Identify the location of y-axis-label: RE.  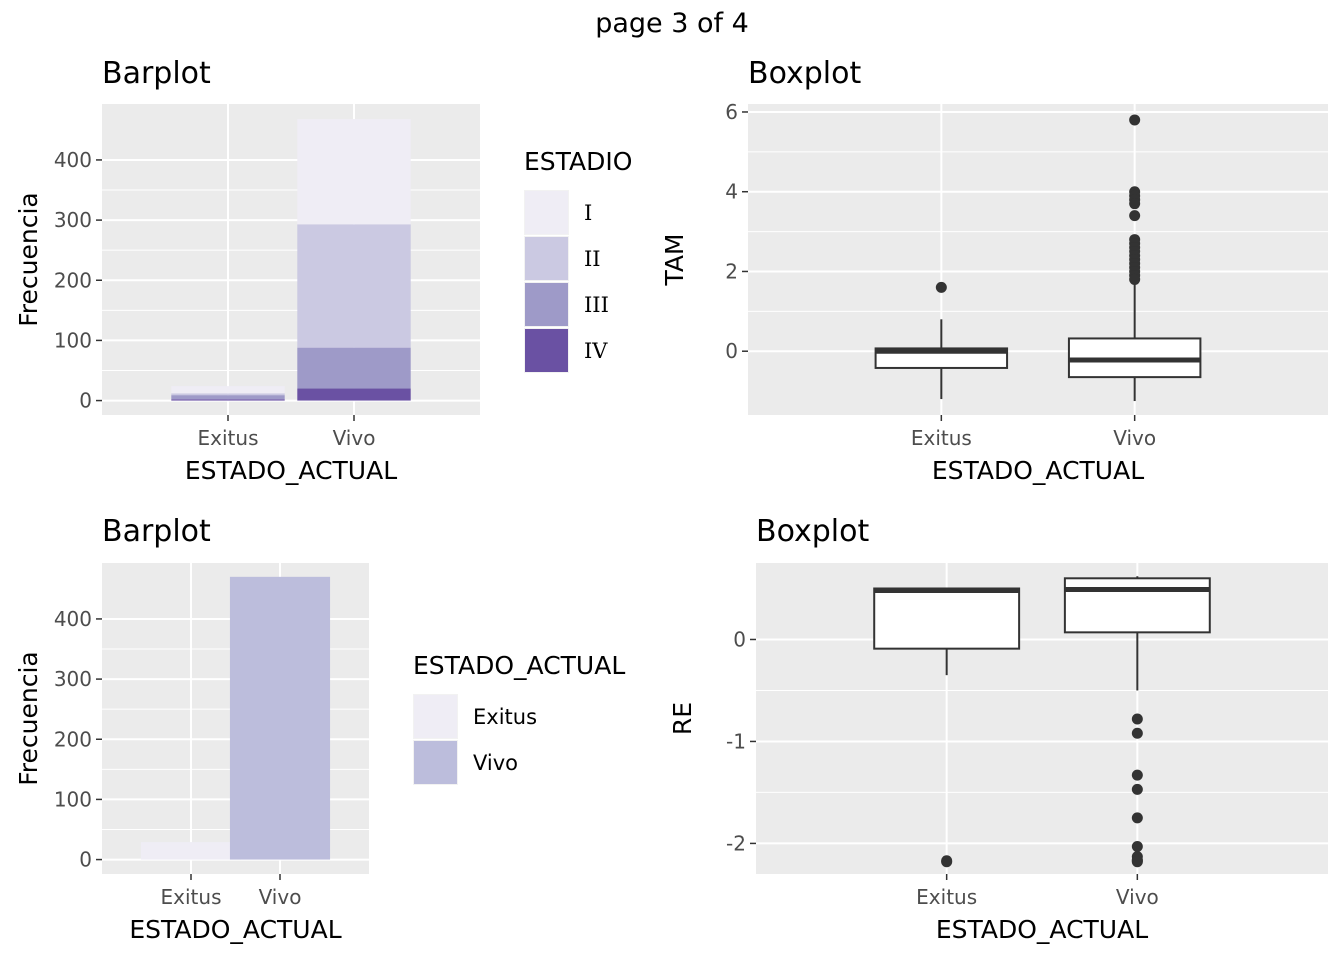
(682, 718).